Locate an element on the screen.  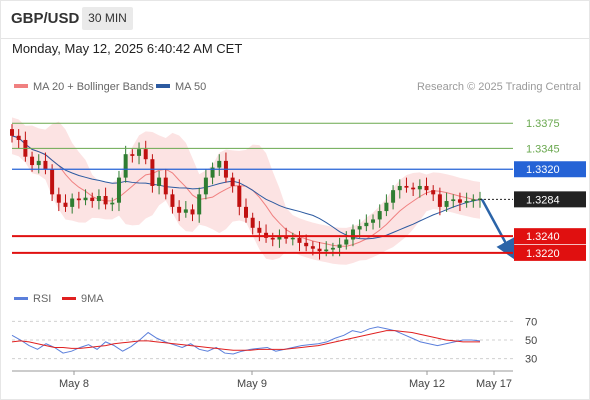
rsi-ma-legend-swatch is located at coordinates (69, 298).